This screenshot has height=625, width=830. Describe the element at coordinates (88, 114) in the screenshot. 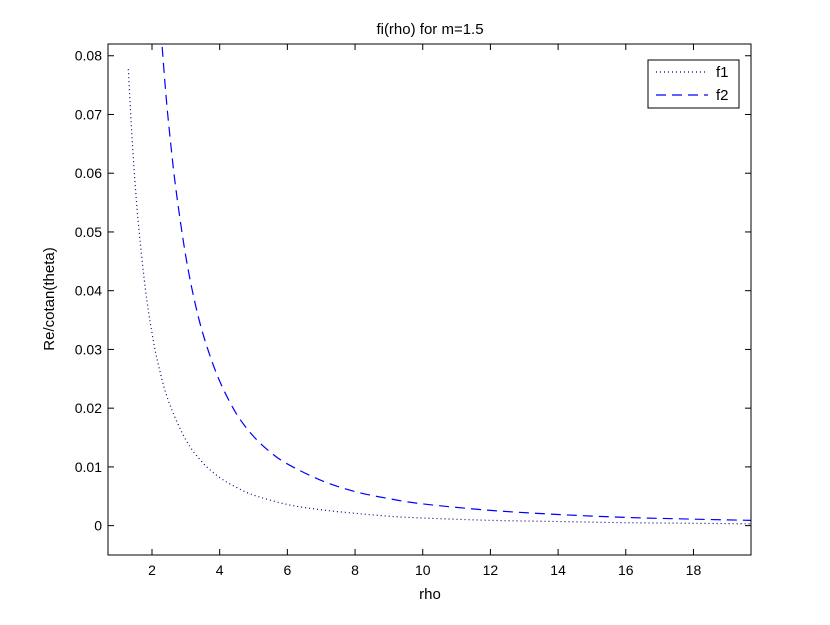

I see `y-tick-label: 0.07` at that location.